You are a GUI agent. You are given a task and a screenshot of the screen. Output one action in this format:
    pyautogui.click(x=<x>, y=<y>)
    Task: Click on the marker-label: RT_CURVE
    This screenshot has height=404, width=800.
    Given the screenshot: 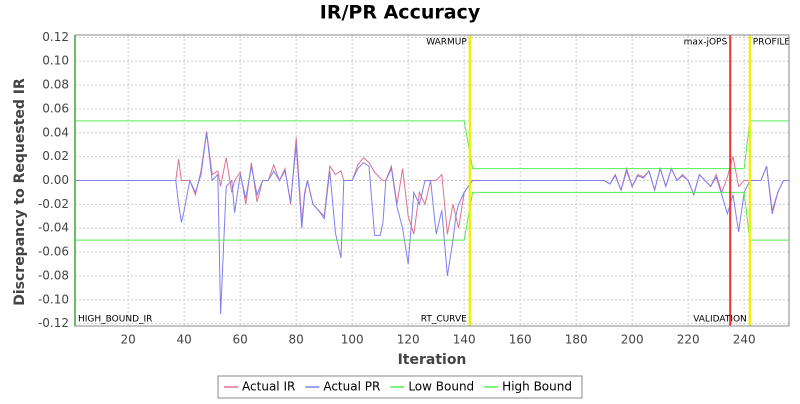 What is the action you would take?
    pyautogui.click(x=444, y=320)
    